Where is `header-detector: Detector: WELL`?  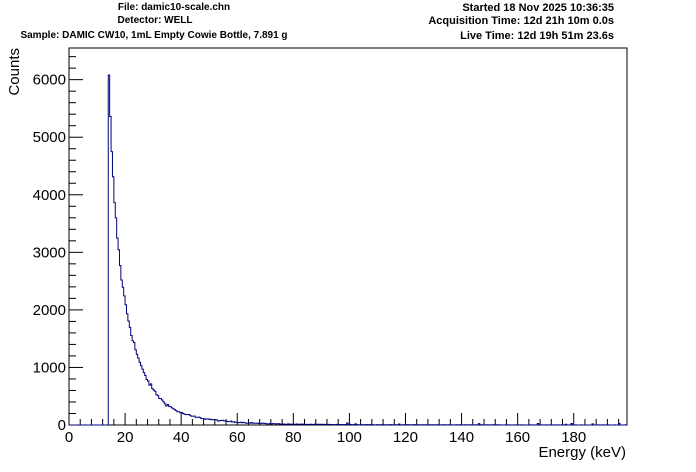 header-detector: Detector: WELL is located at coordinates (155, 20).